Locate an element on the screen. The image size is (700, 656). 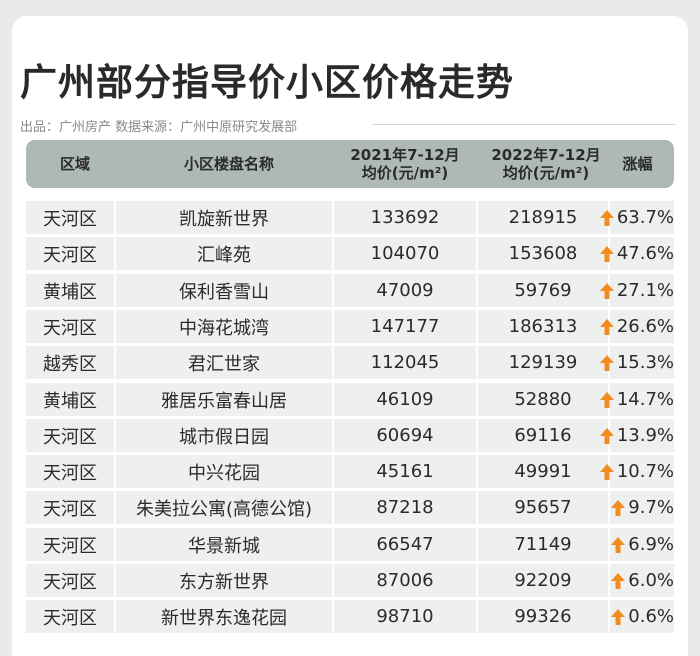
cell-change: 0.6% is located at coordinates (642, 616).